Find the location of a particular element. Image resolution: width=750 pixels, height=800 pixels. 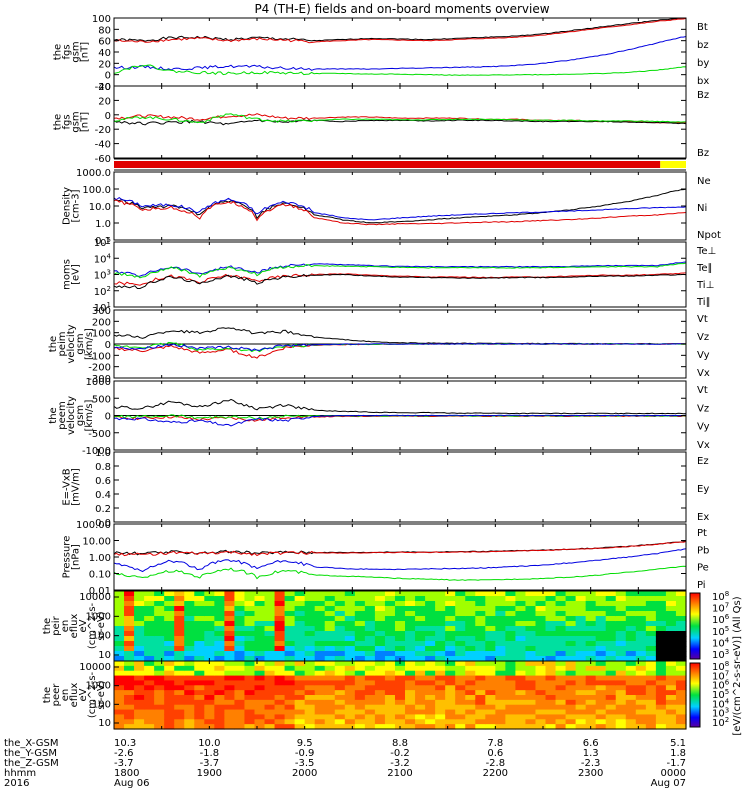

panel-peem_velocity-ylabel: [km/s] is located at coordinates (89, 415).